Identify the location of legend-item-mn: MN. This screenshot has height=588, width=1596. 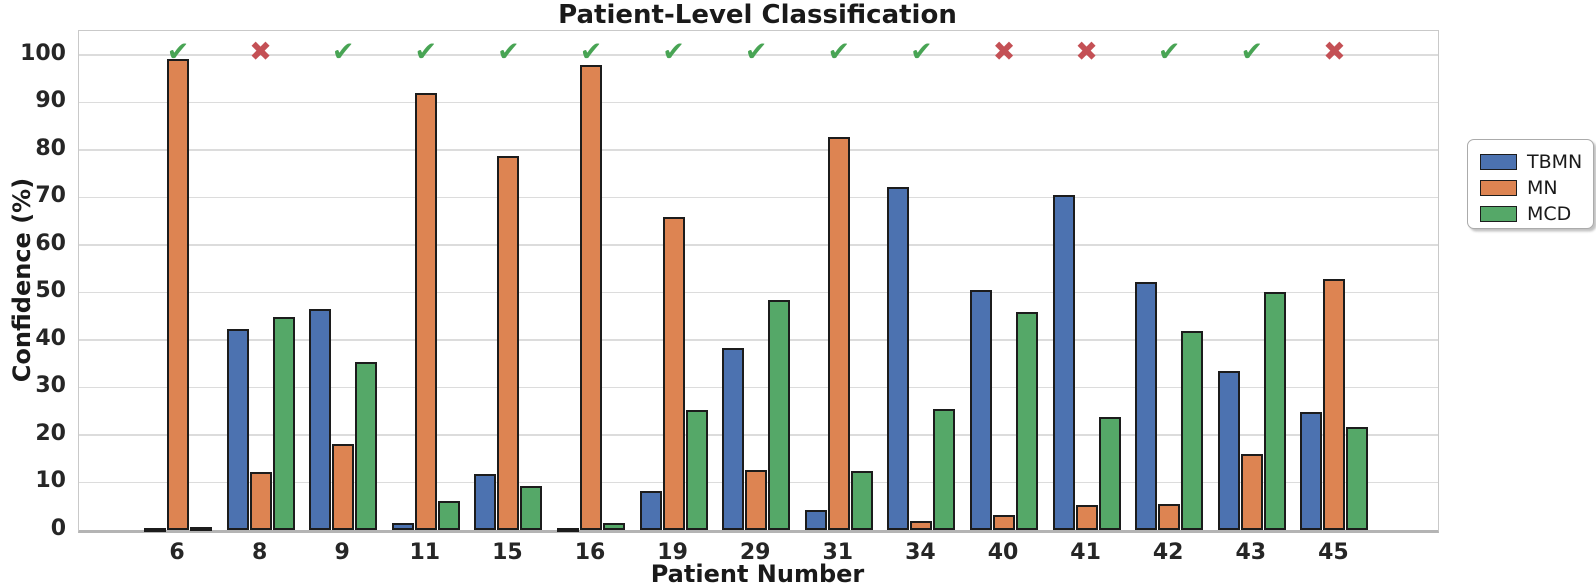
(1536, 187).